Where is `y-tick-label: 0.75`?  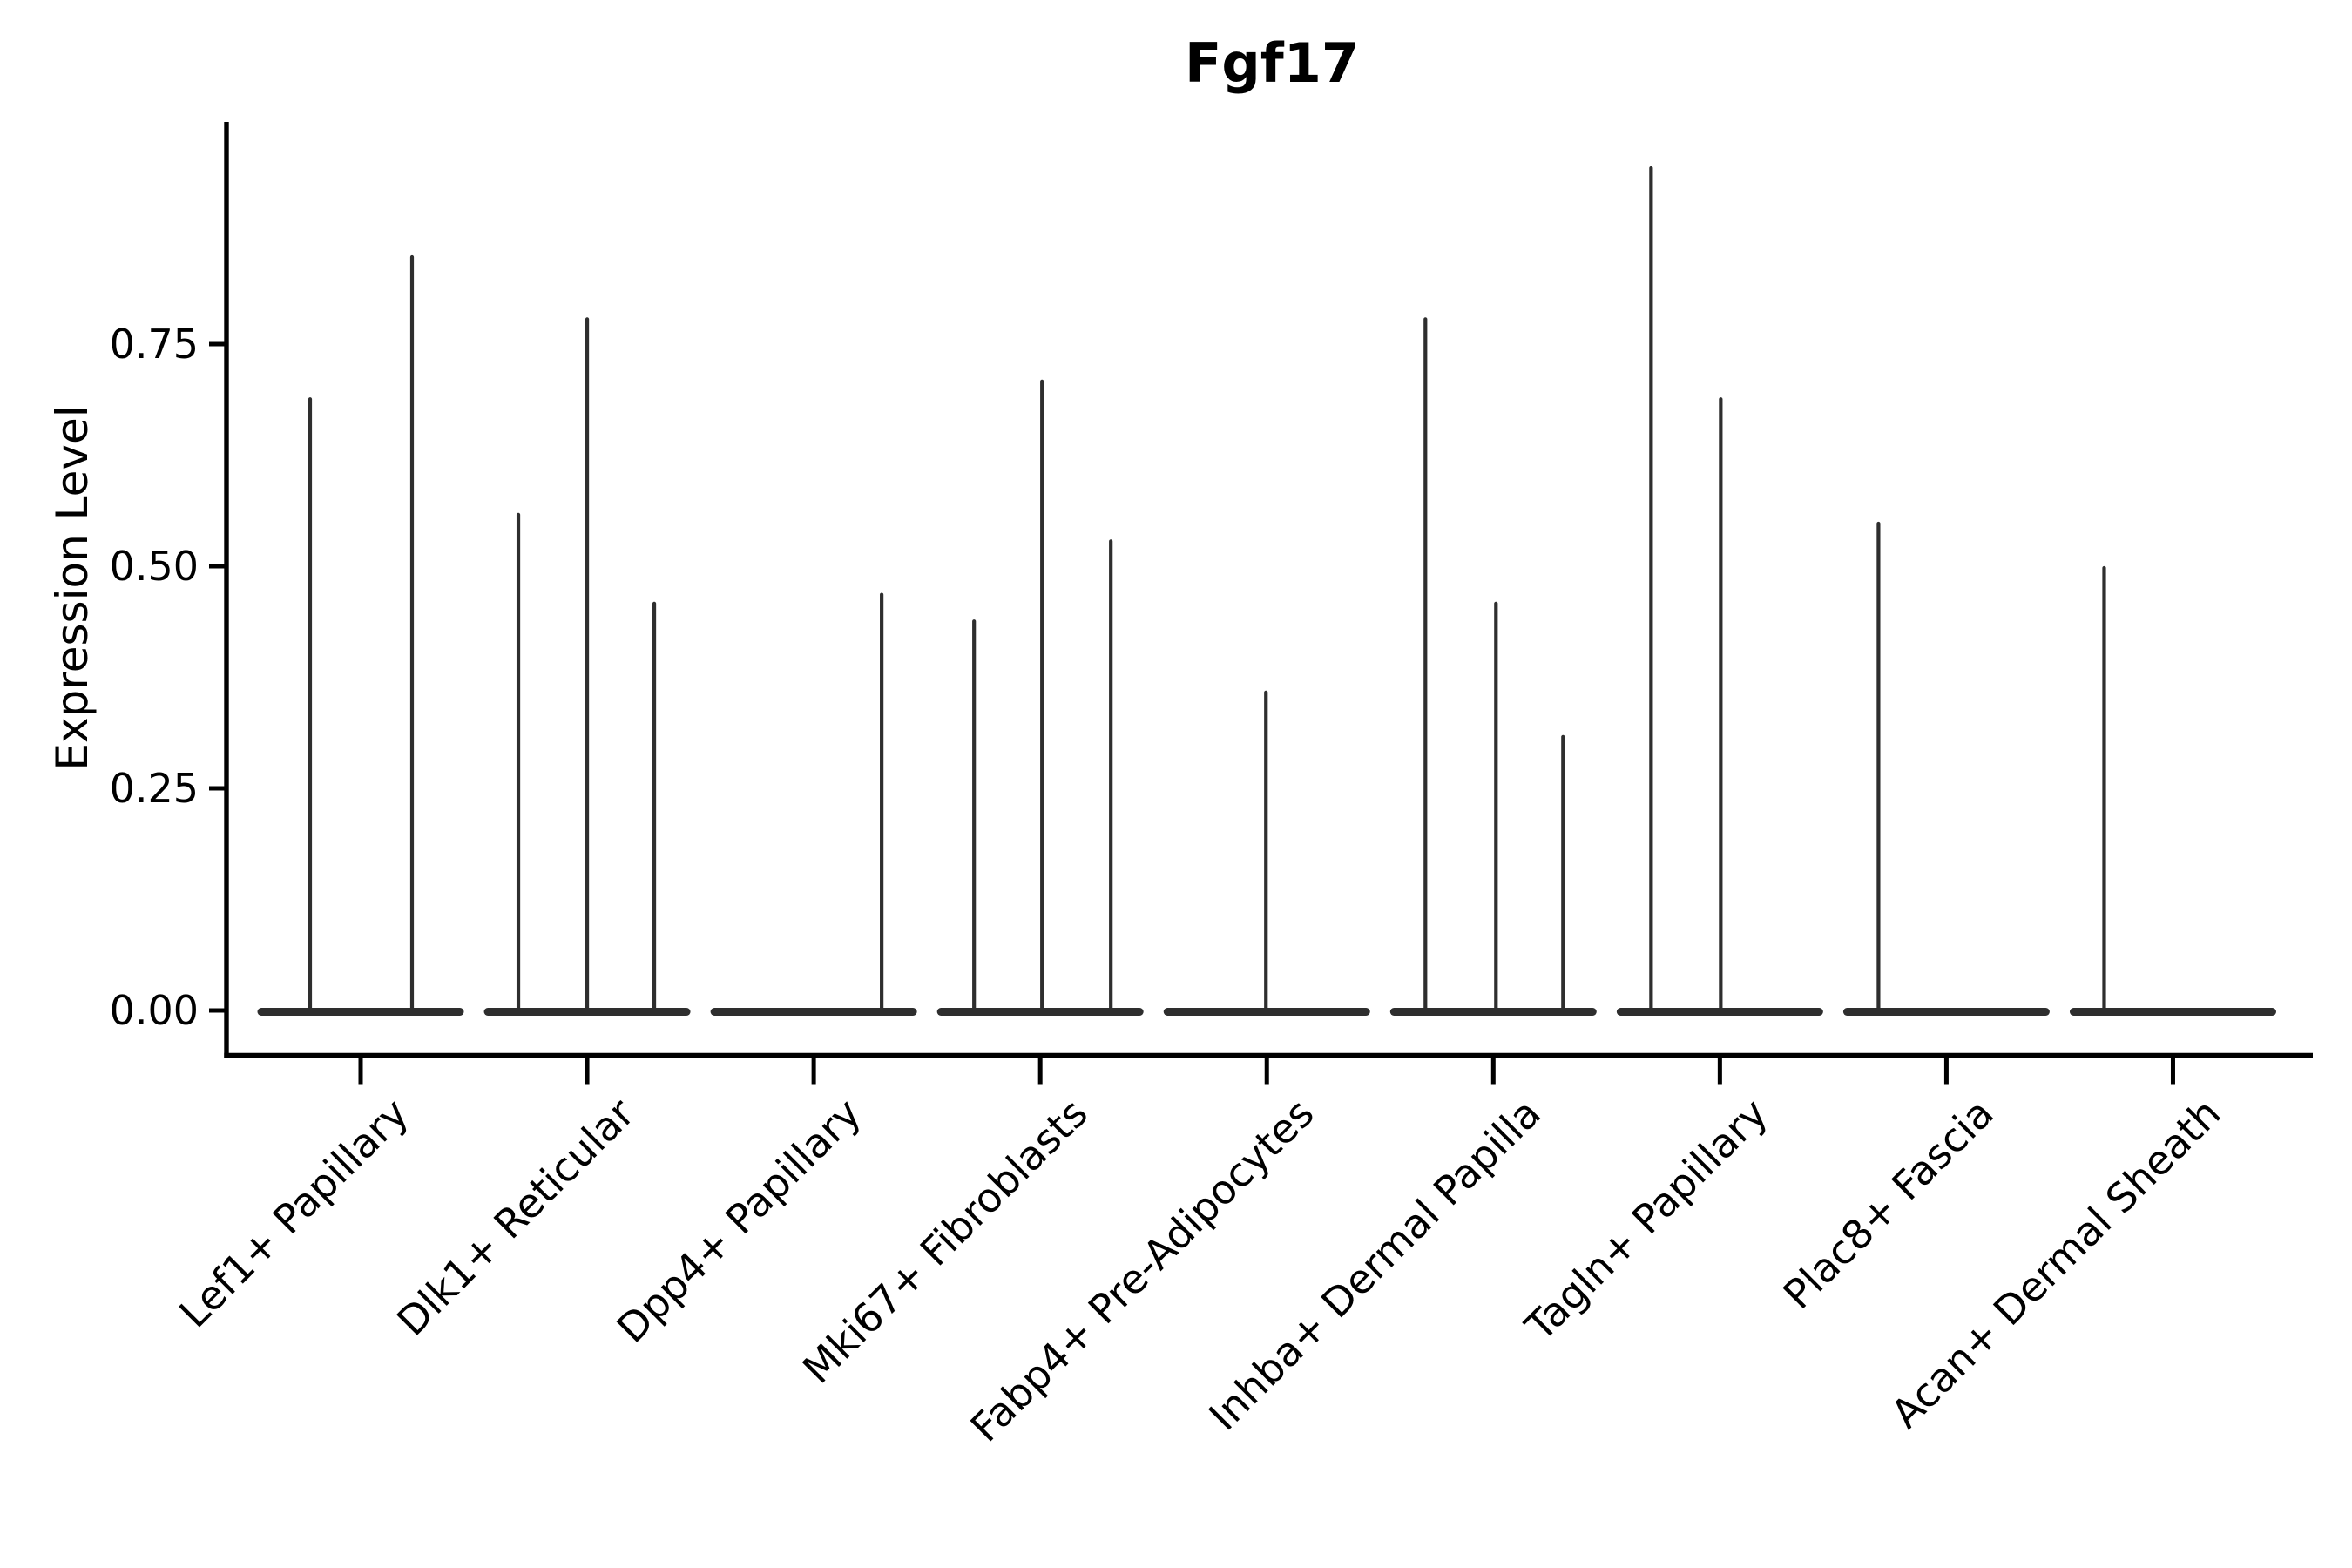 y-tick-label: 0.75 is located at coordinates (154, 344).